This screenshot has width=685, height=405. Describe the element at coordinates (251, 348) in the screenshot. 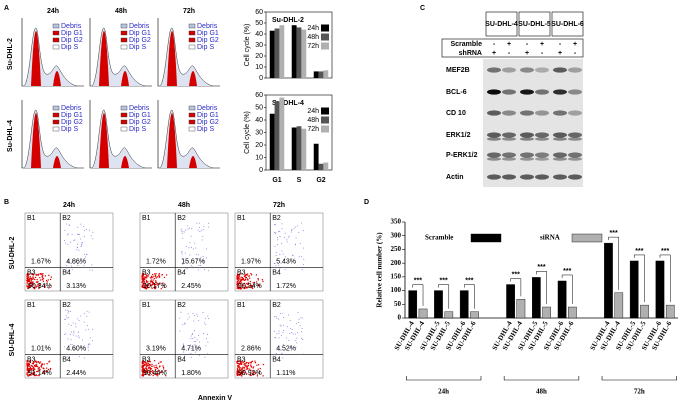

I see `quadrant-percent: 2.86%` at that location.